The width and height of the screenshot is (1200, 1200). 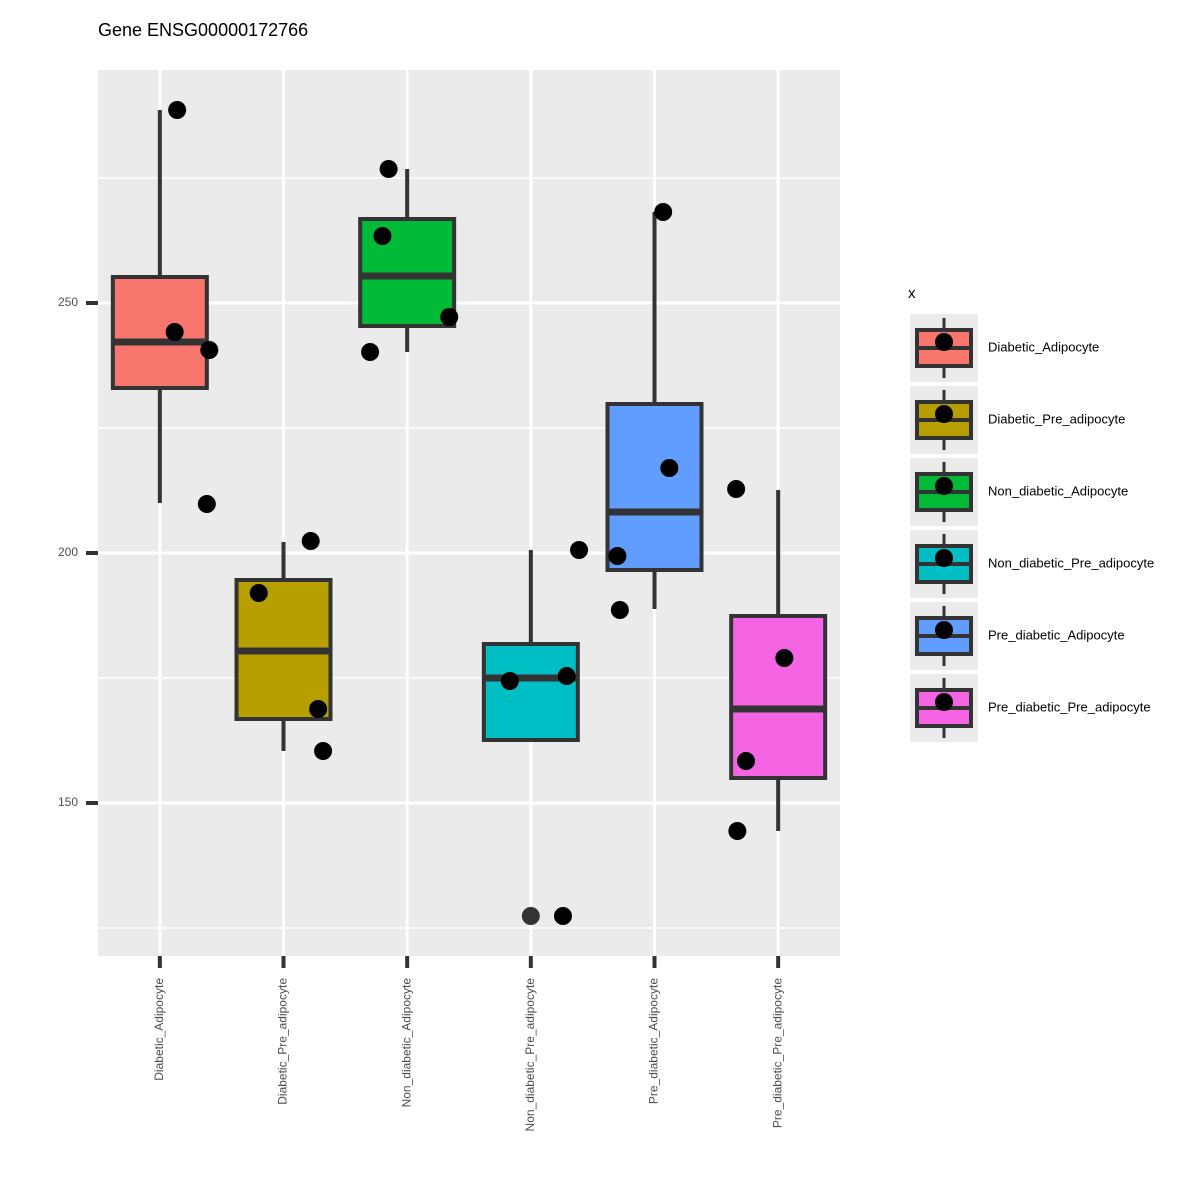 I want to click on x-tick-label: Pre_diabetic_Adipocyte, so click(x=654, y=1041).